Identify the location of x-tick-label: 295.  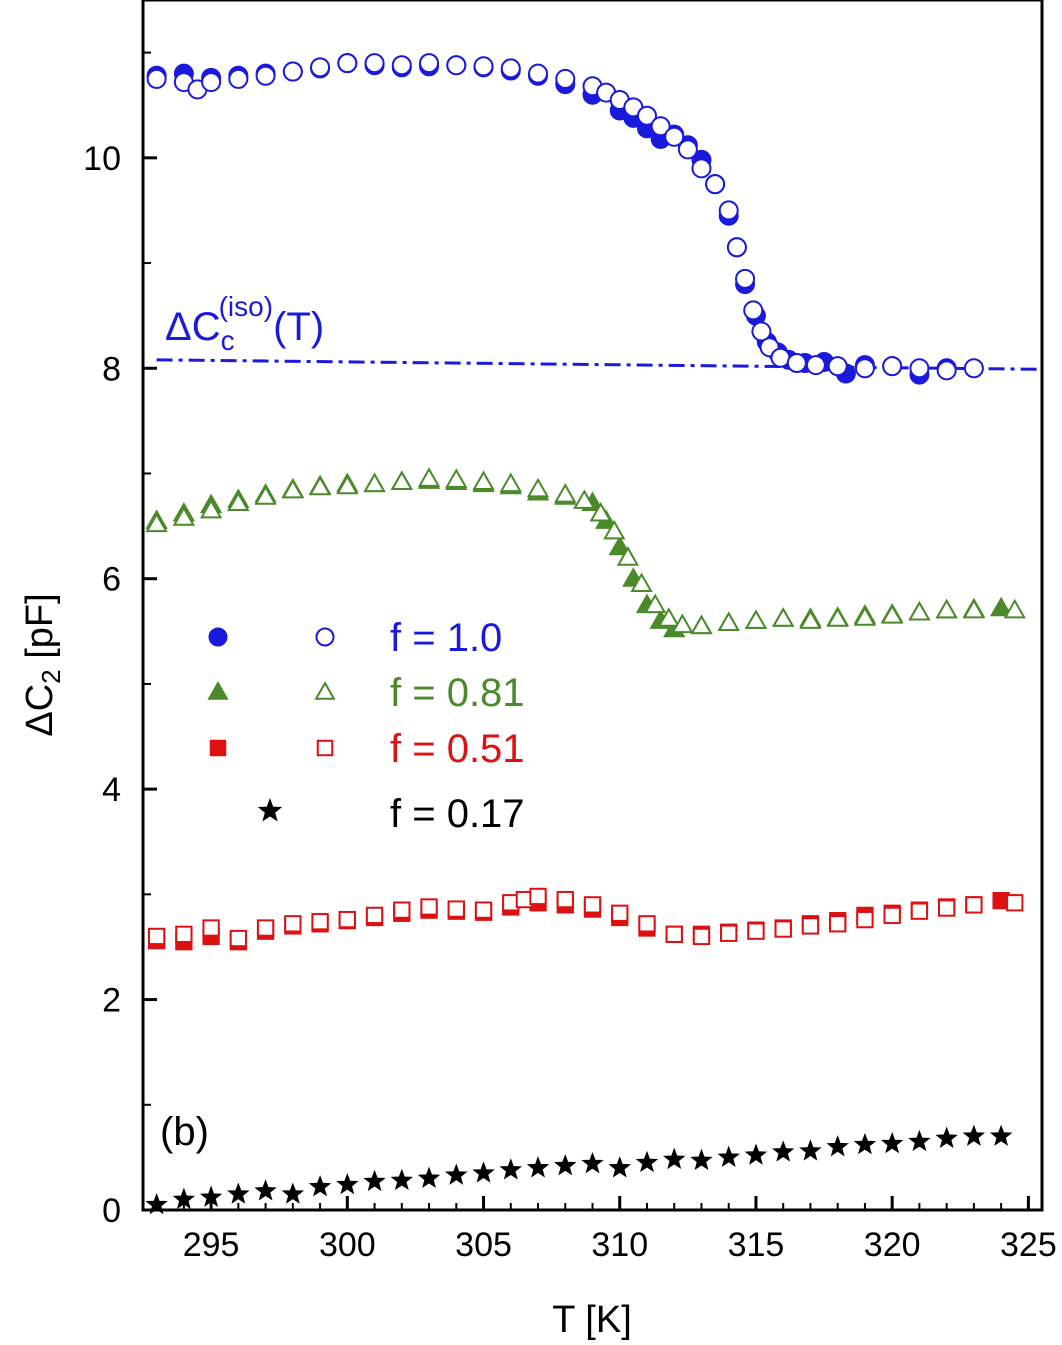
(211, 1245).